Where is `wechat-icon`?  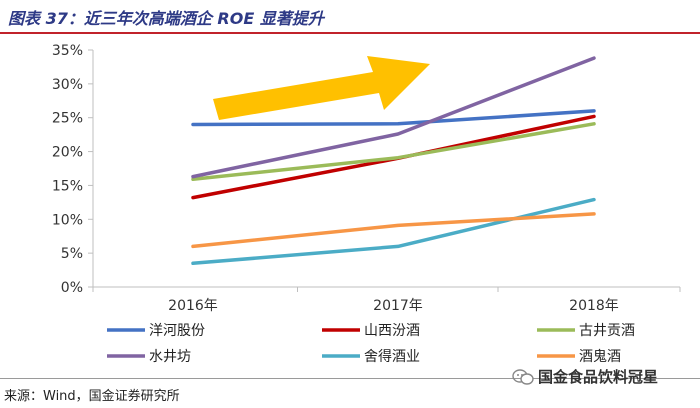 wechat-icon is located at coordinates (523, 376).